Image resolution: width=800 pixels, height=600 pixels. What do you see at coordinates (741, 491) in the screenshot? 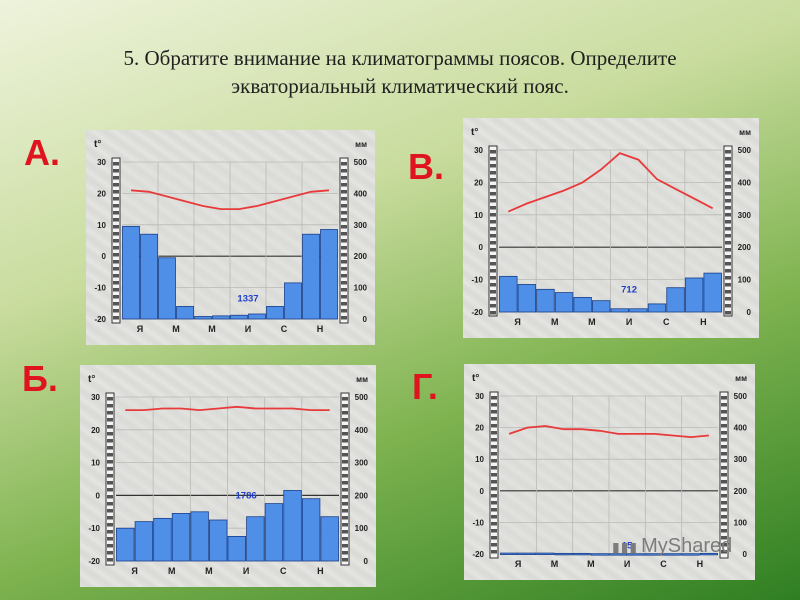
I see `precip-tick-label: 200` at bounding box center [741, 491].